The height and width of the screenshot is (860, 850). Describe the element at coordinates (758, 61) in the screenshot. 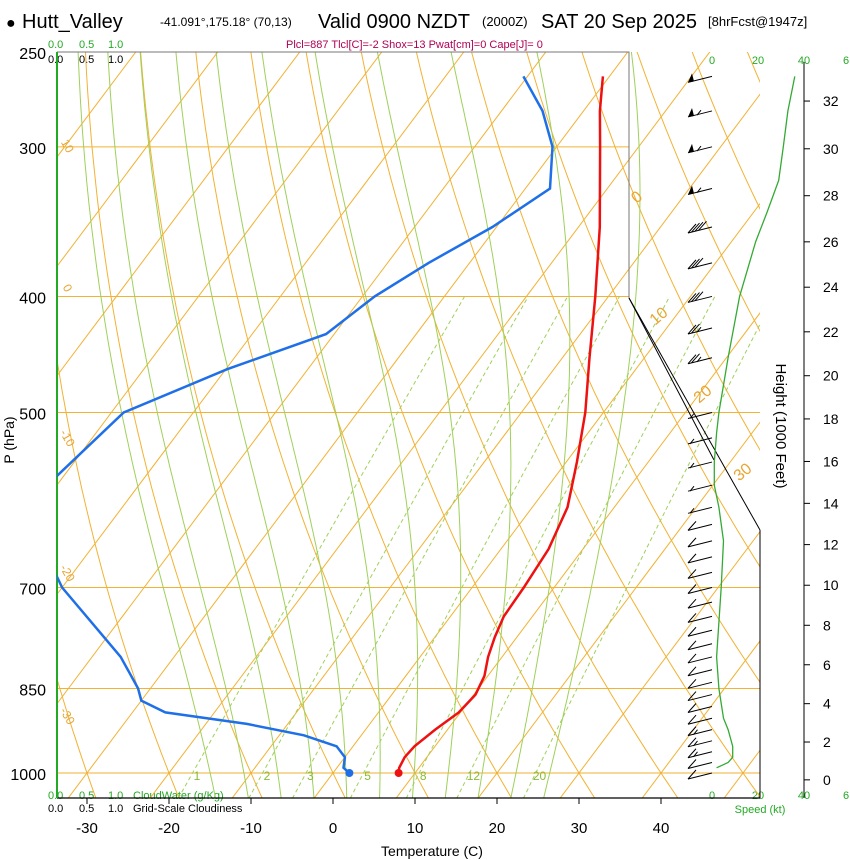

I see `speed-top-20: 20` at that location.